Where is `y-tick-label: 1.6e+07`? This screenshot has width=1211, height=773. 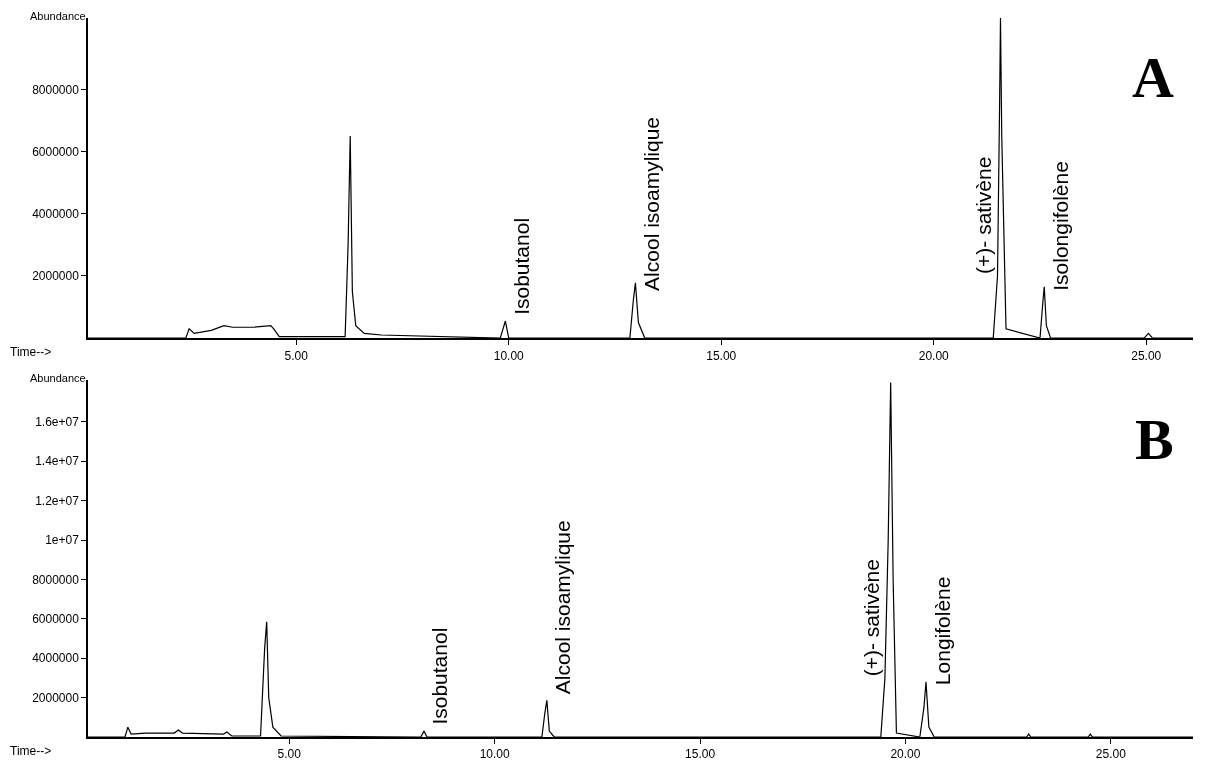
y-tick-label: 1.6e+07 is located at coordinates (57, 422).